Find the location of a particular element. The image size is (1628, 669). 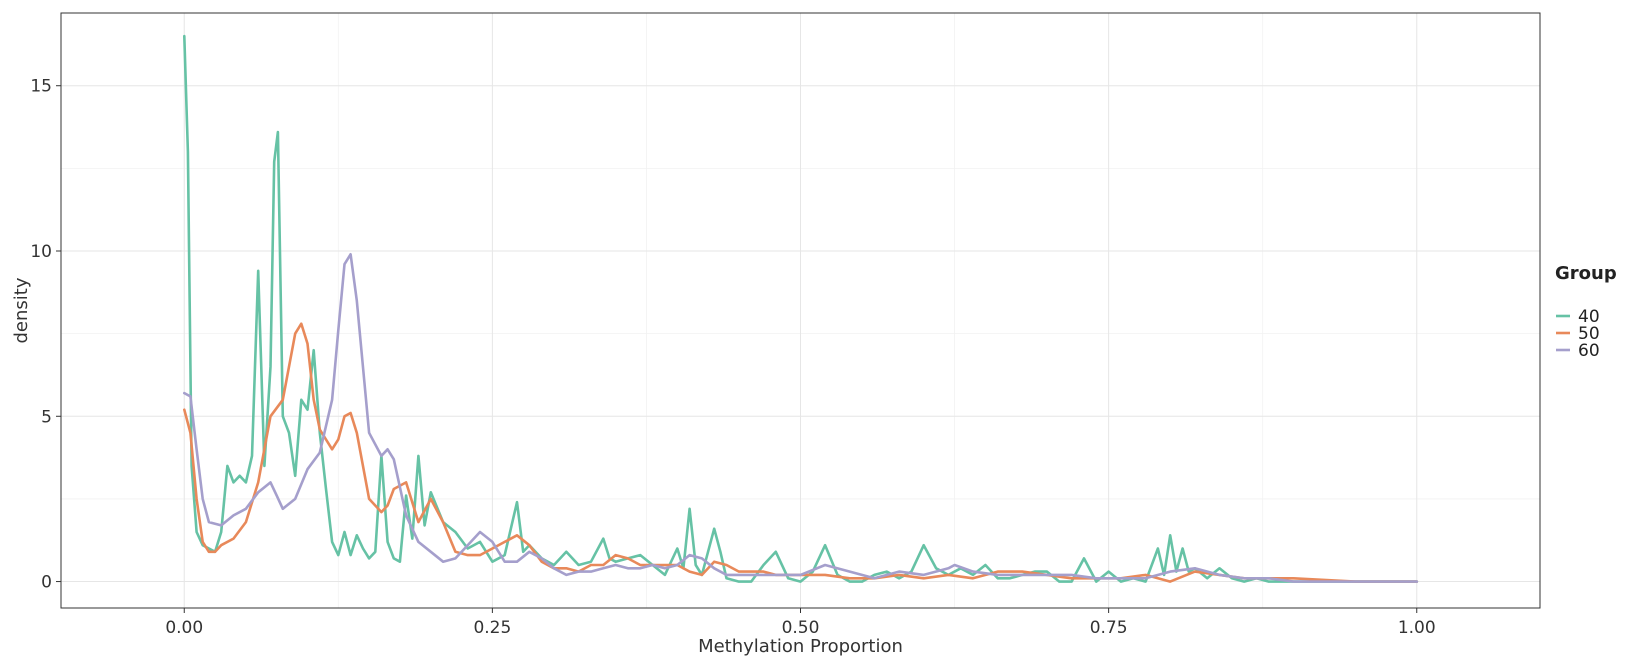

legend-label-40: 40 is located at coordinates (1589, 317).